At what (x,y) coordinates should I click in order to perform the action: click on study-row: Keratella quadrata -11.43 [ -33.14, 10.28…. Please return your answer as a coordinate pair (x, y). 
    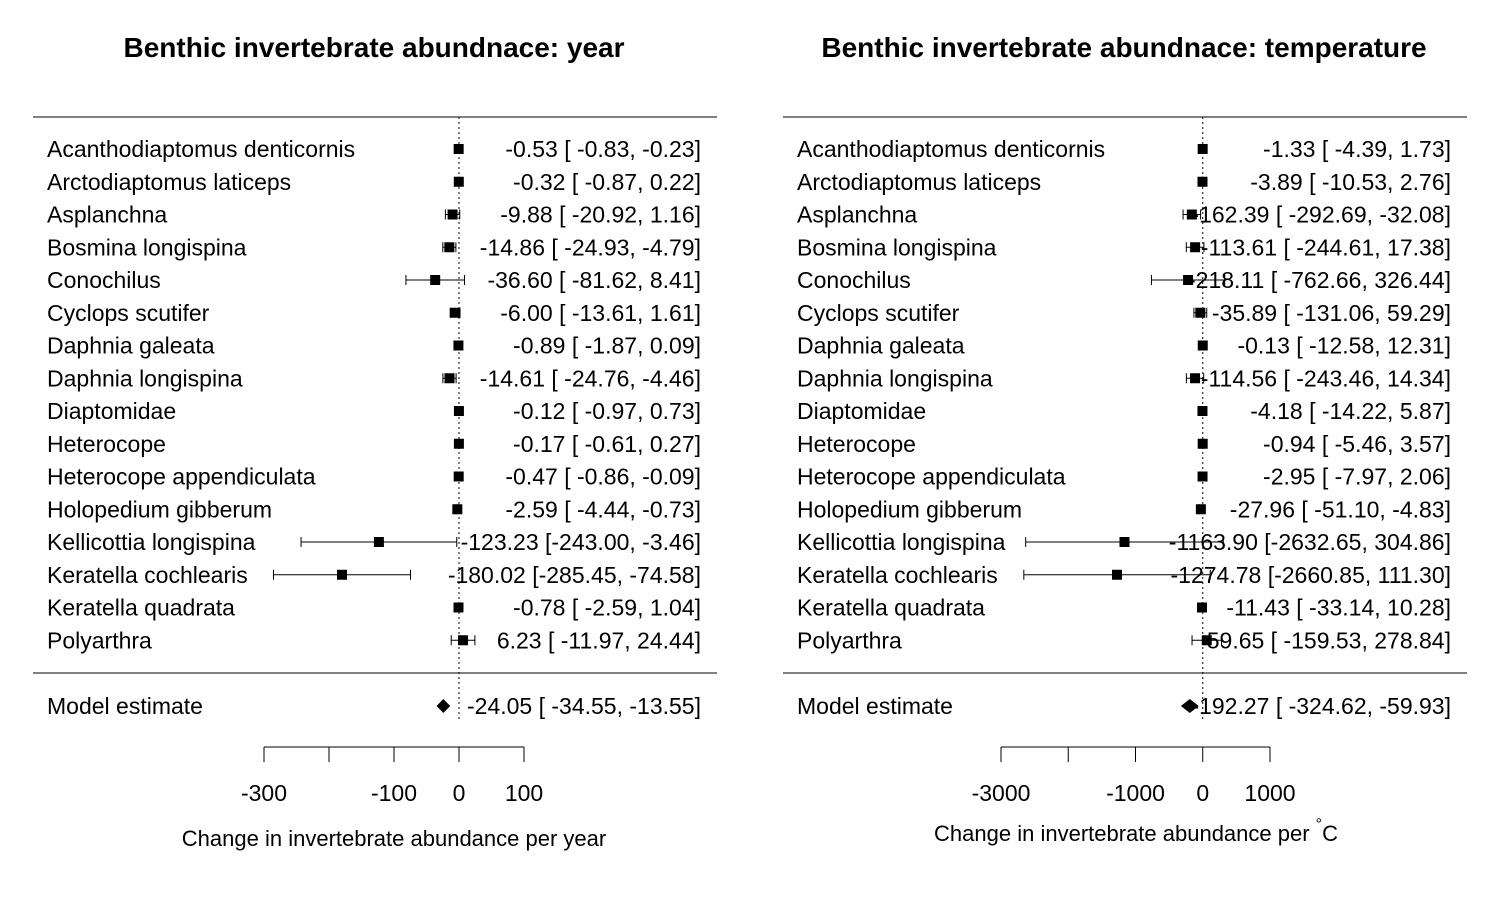
    Looking at the image, I should click on (1124, 608).